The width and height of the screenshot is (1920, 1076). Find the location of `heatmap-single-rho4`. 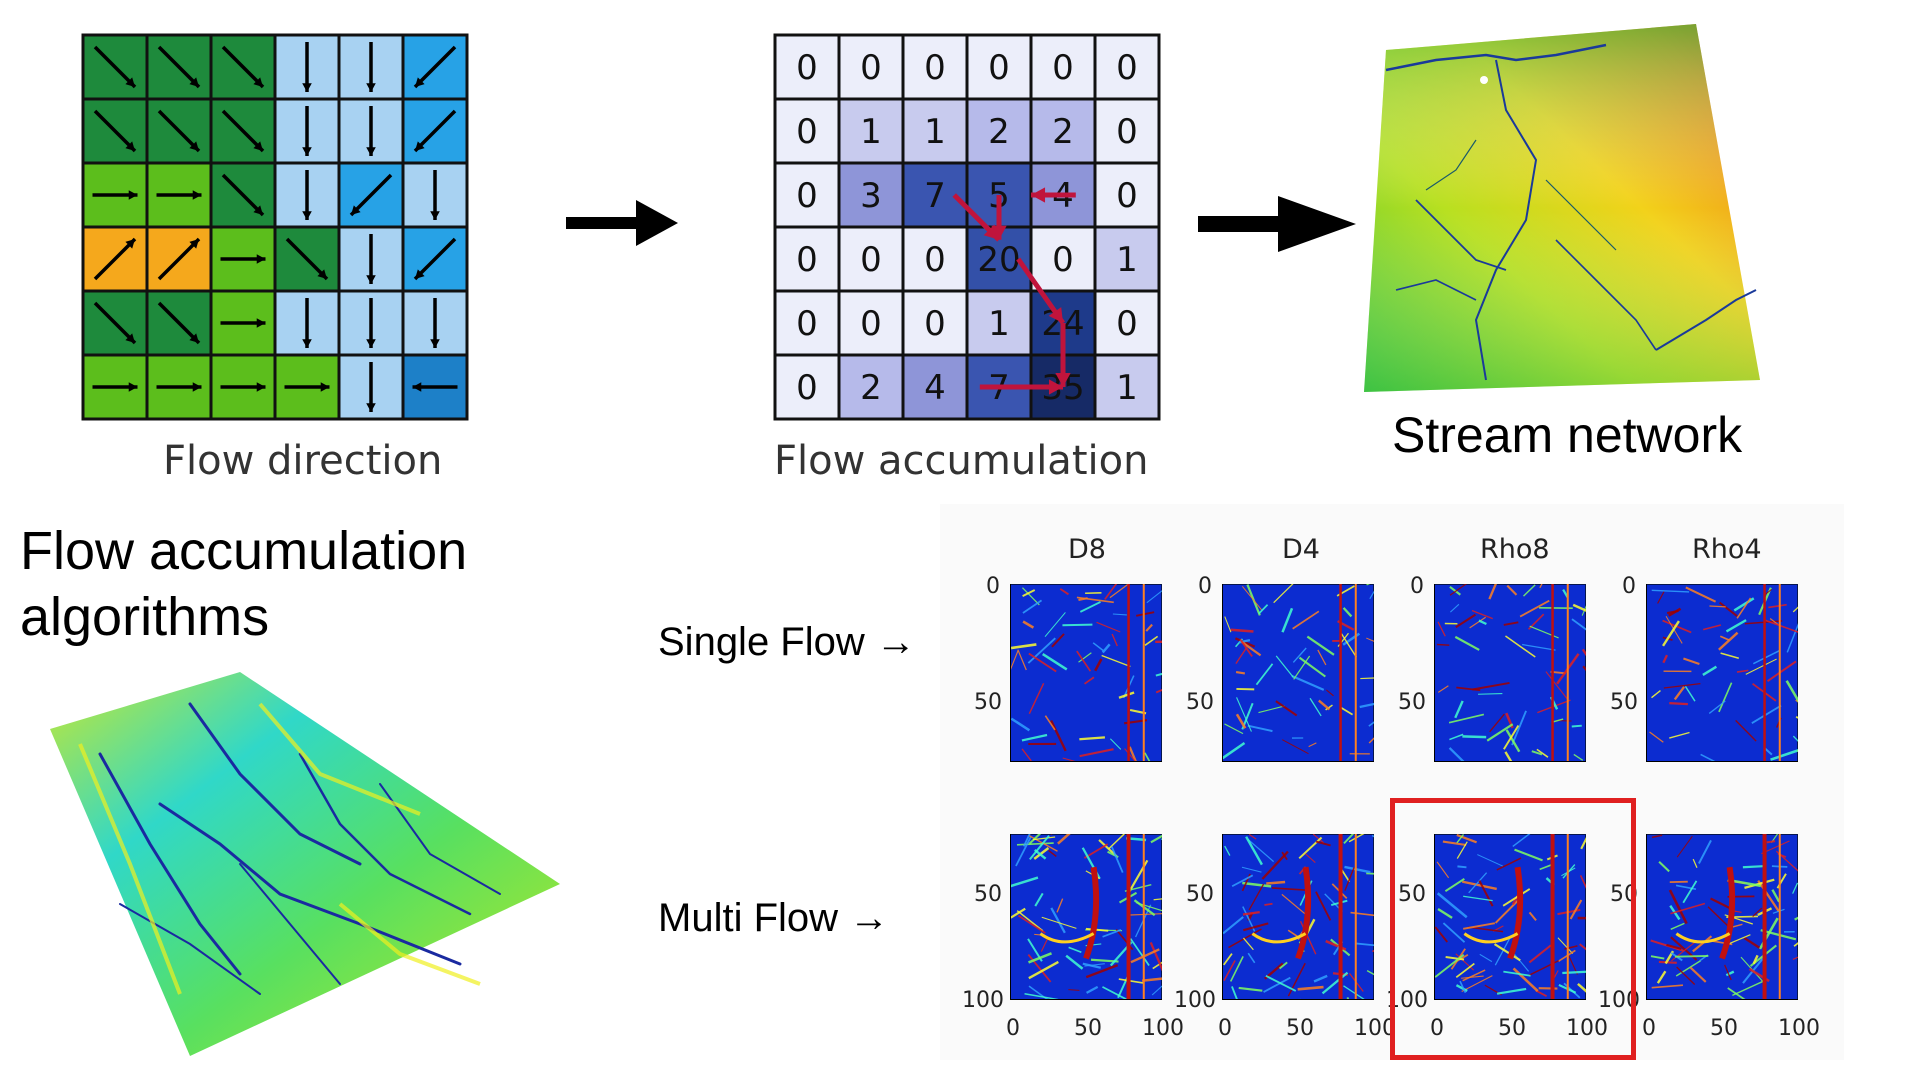

heatmap-single-rho4 is located at coordinates (1722, 673).